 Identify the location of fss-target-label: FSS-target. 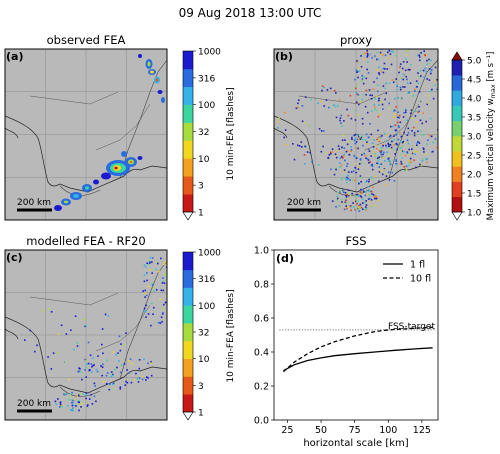
(412, 327).